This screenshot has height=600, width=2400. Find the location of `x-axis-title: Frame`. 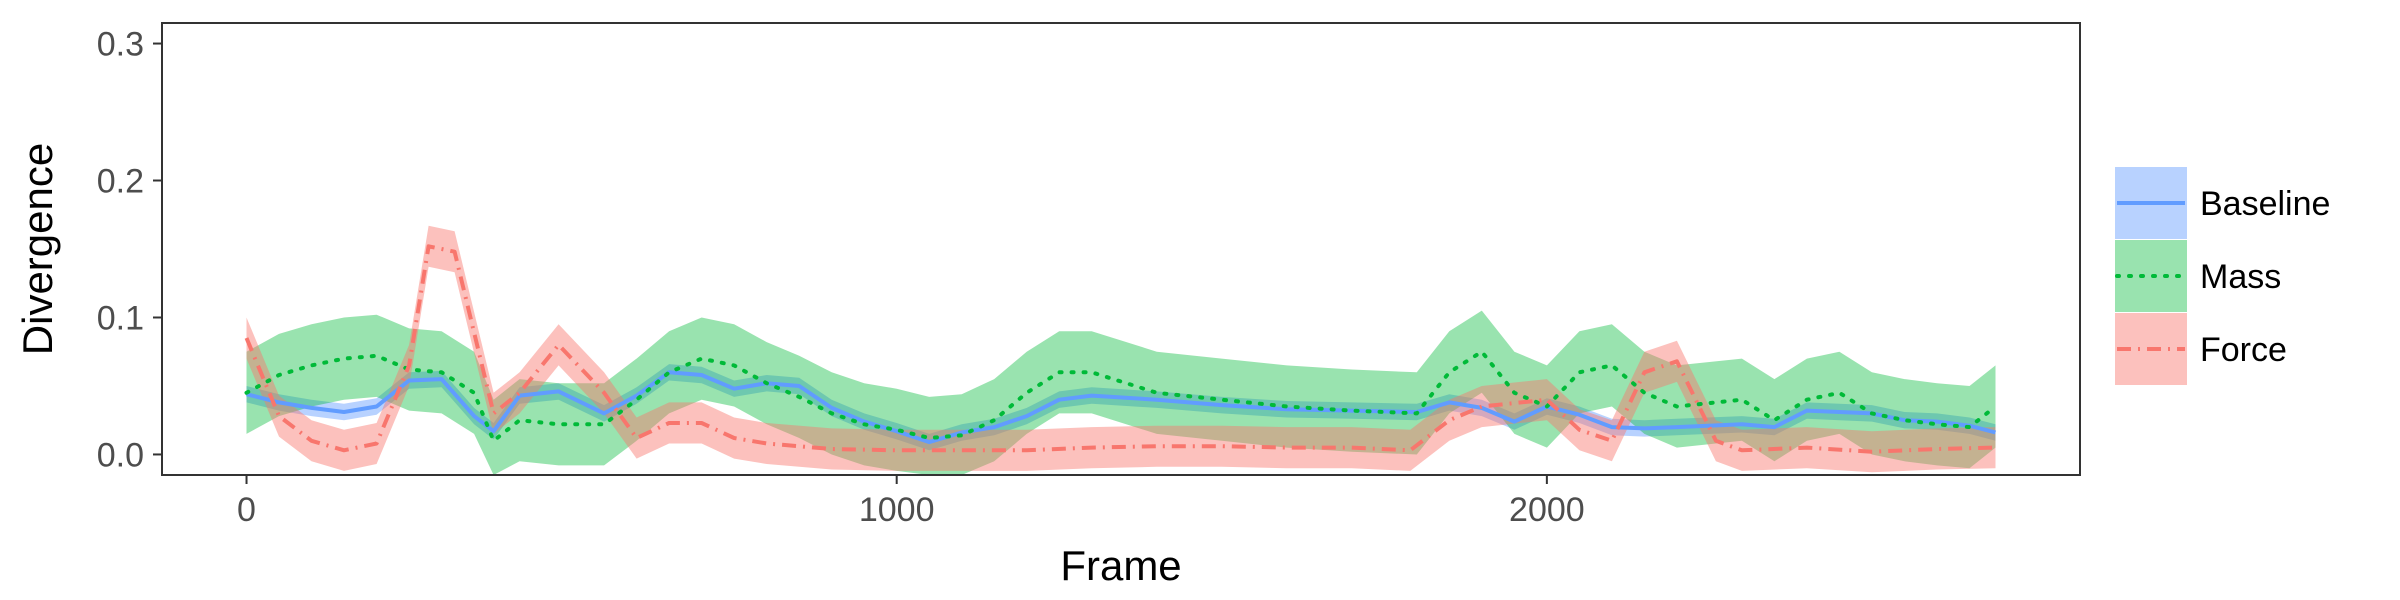

x-axis-title: Frame is located at coordinates (1120, 565).